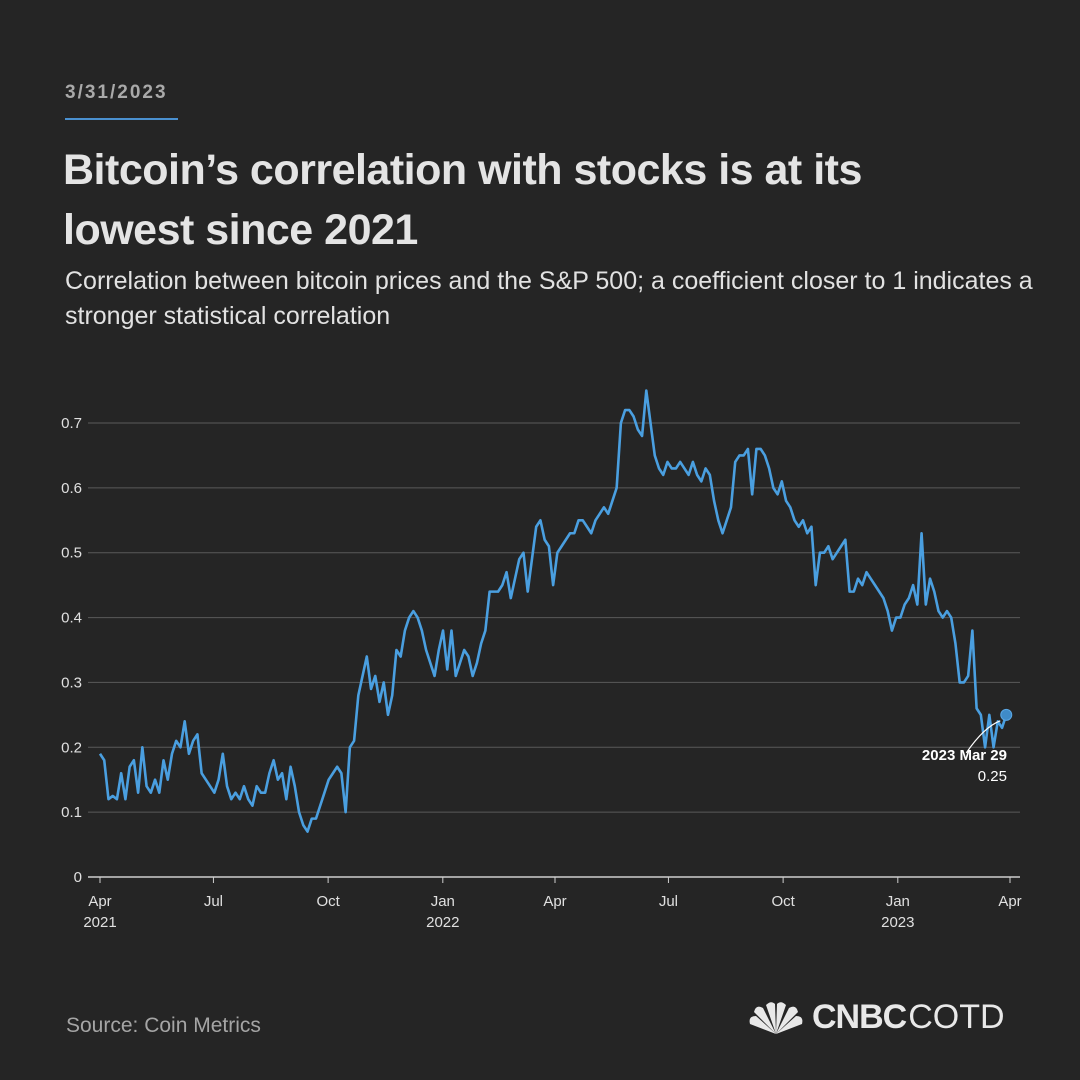 The width and height of the screenshot is (1080, 1080). What do you see at coordinates (121, 119) in the screenshot?
I see `date-underline` at bounding box center [121, 119].